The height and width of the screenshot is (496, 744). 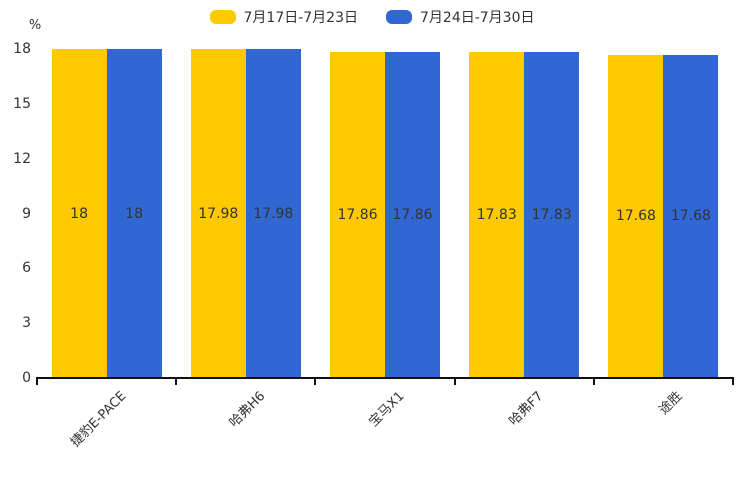 What do you see at coordinates (35, 25) in the screenshot?
I see `y-axis-unit-label: %` at bounding box center [35, 25].